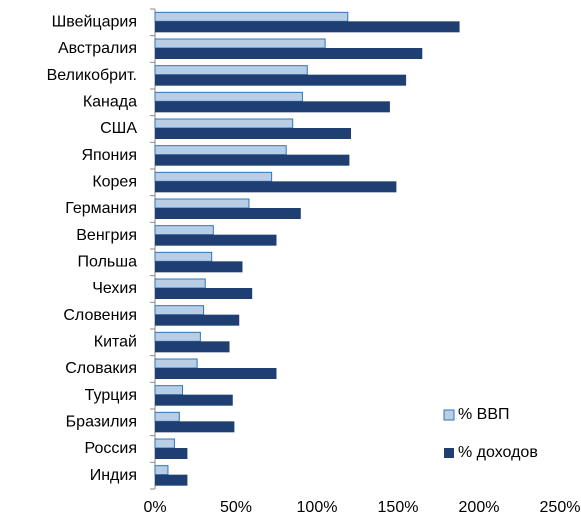 The height and width of the screenshot is (517, 581). I want to click on x-tick-label: 250%, so click(560, 507).